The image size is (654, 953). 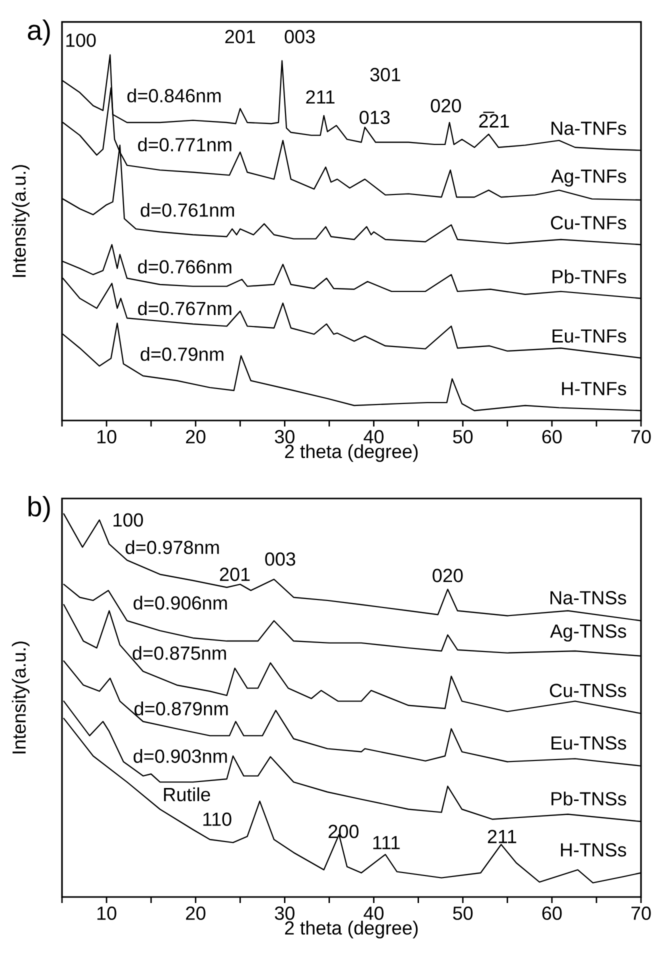 I want to click on annotation: 100, so click(x=128, y=520).